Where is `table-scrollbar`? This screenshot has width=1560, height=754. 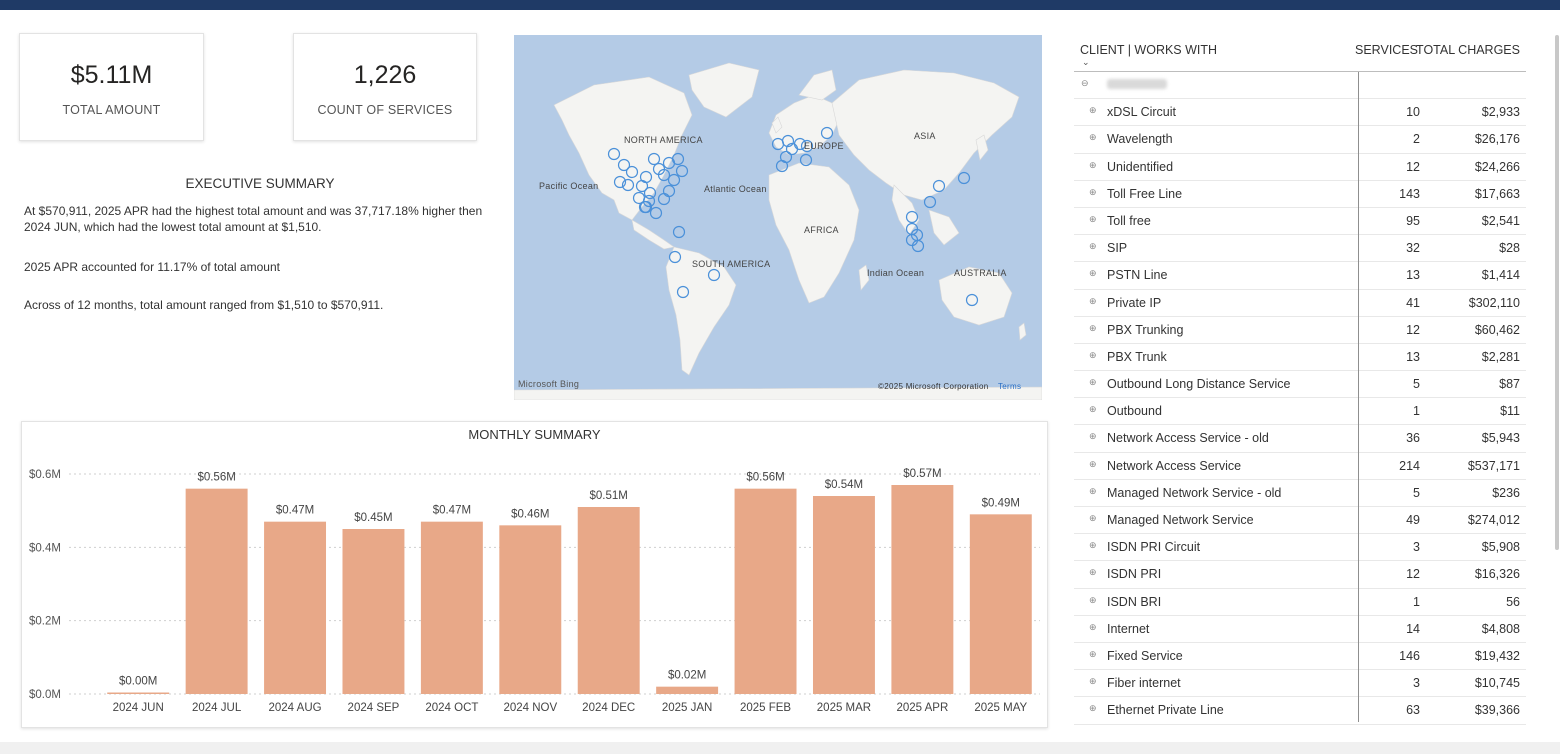 table-scrollbar is located at coordinates (1557, 292).